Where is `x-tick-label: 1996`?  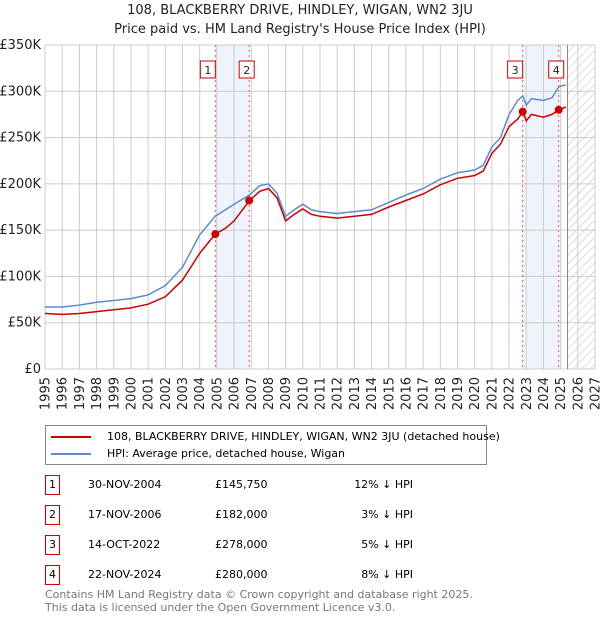
x-tick-label: 1996 is located at coordinates (63, 393).